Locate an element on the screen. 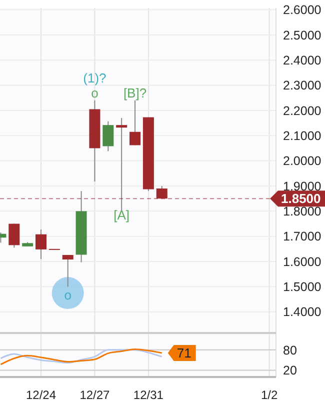 The height and width of the screenshot is (413, 325). x-tick-label: 12/31 is located at coordinates (148, 395).